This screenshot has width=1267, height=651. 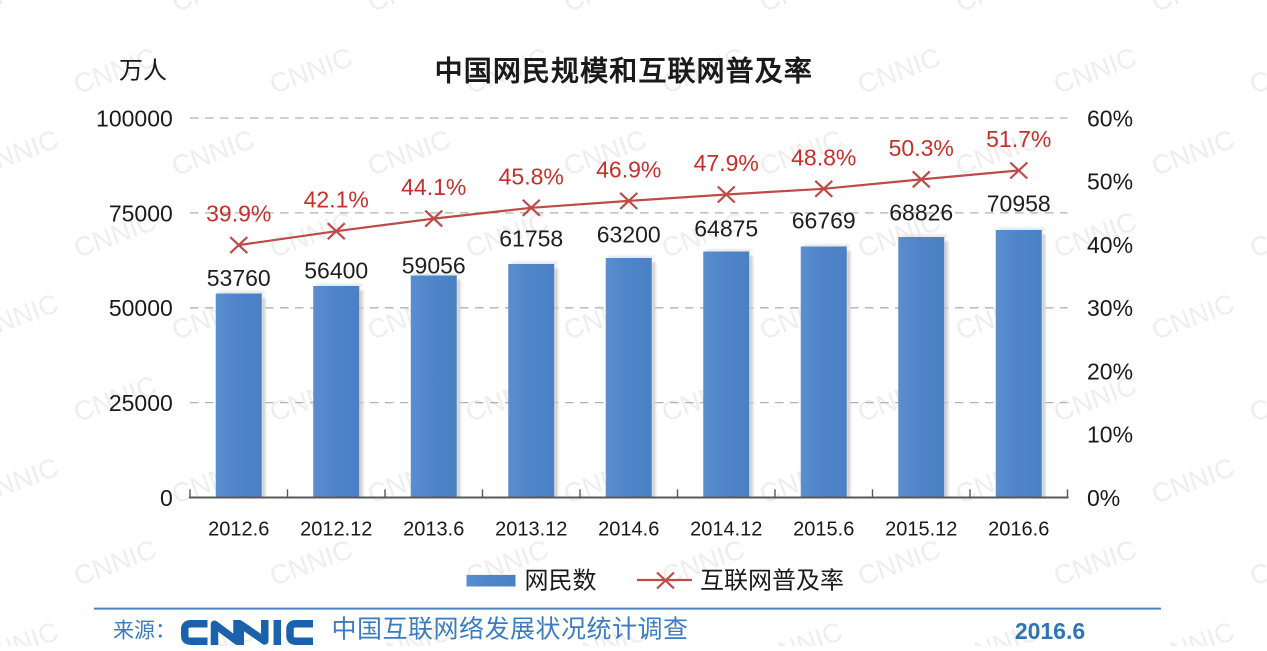 I want to click on svg-text: 2014.6, so click(x=628, y=530).